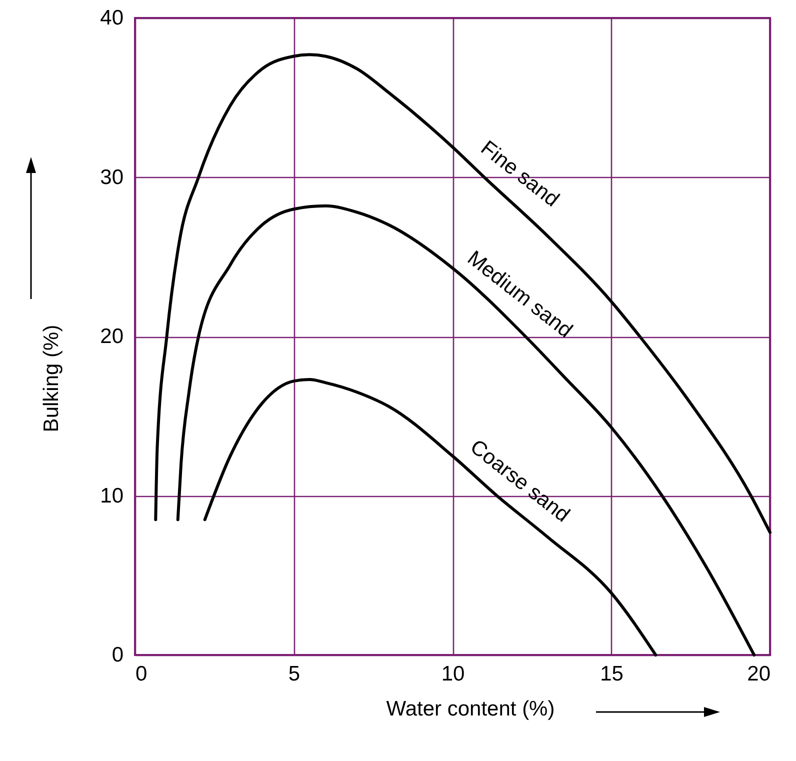 The height and width of the screenshot is (761, 796). What do you see at coordinates (294, 674) in the screenshot?
I see `x-tick-label: 5` at bounding box center [294, 674].